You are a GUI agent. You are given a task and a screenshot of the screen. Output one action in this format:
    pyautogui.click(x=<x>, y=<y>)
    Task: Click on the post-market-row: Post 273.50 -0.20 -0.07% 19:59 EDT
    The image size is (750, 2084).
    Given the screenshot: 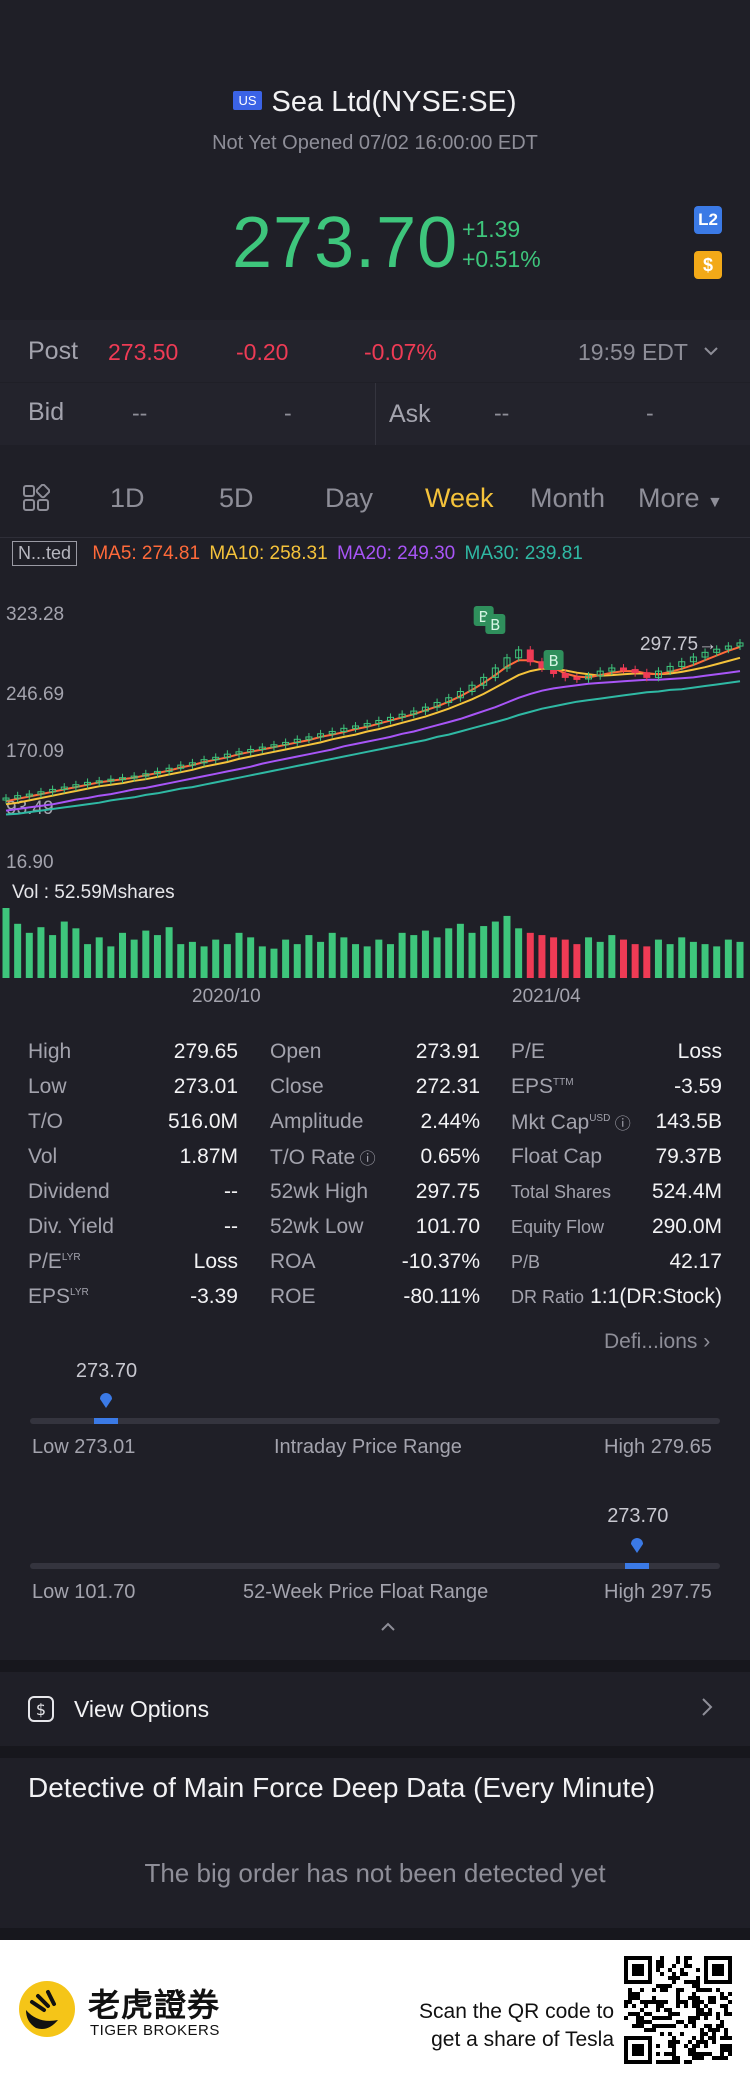 What is the action you would take?
    pyautogui.click(x=375, y=351)
    